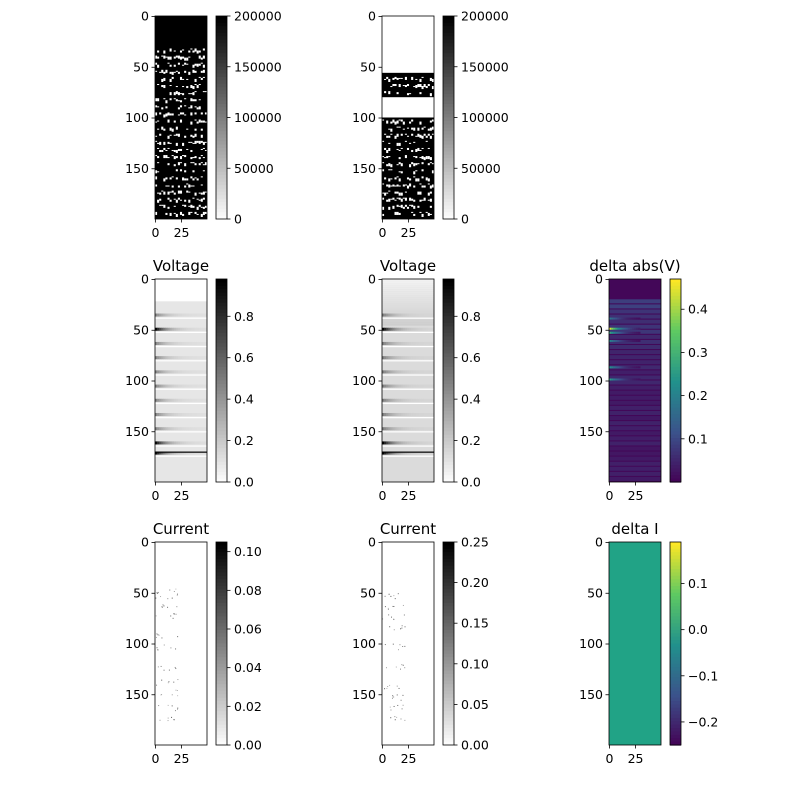 This screenshot has width=800, height=804. Describe the element at coordinates (408, 452) in the screenshot. I see `heatmap-line` at that location.